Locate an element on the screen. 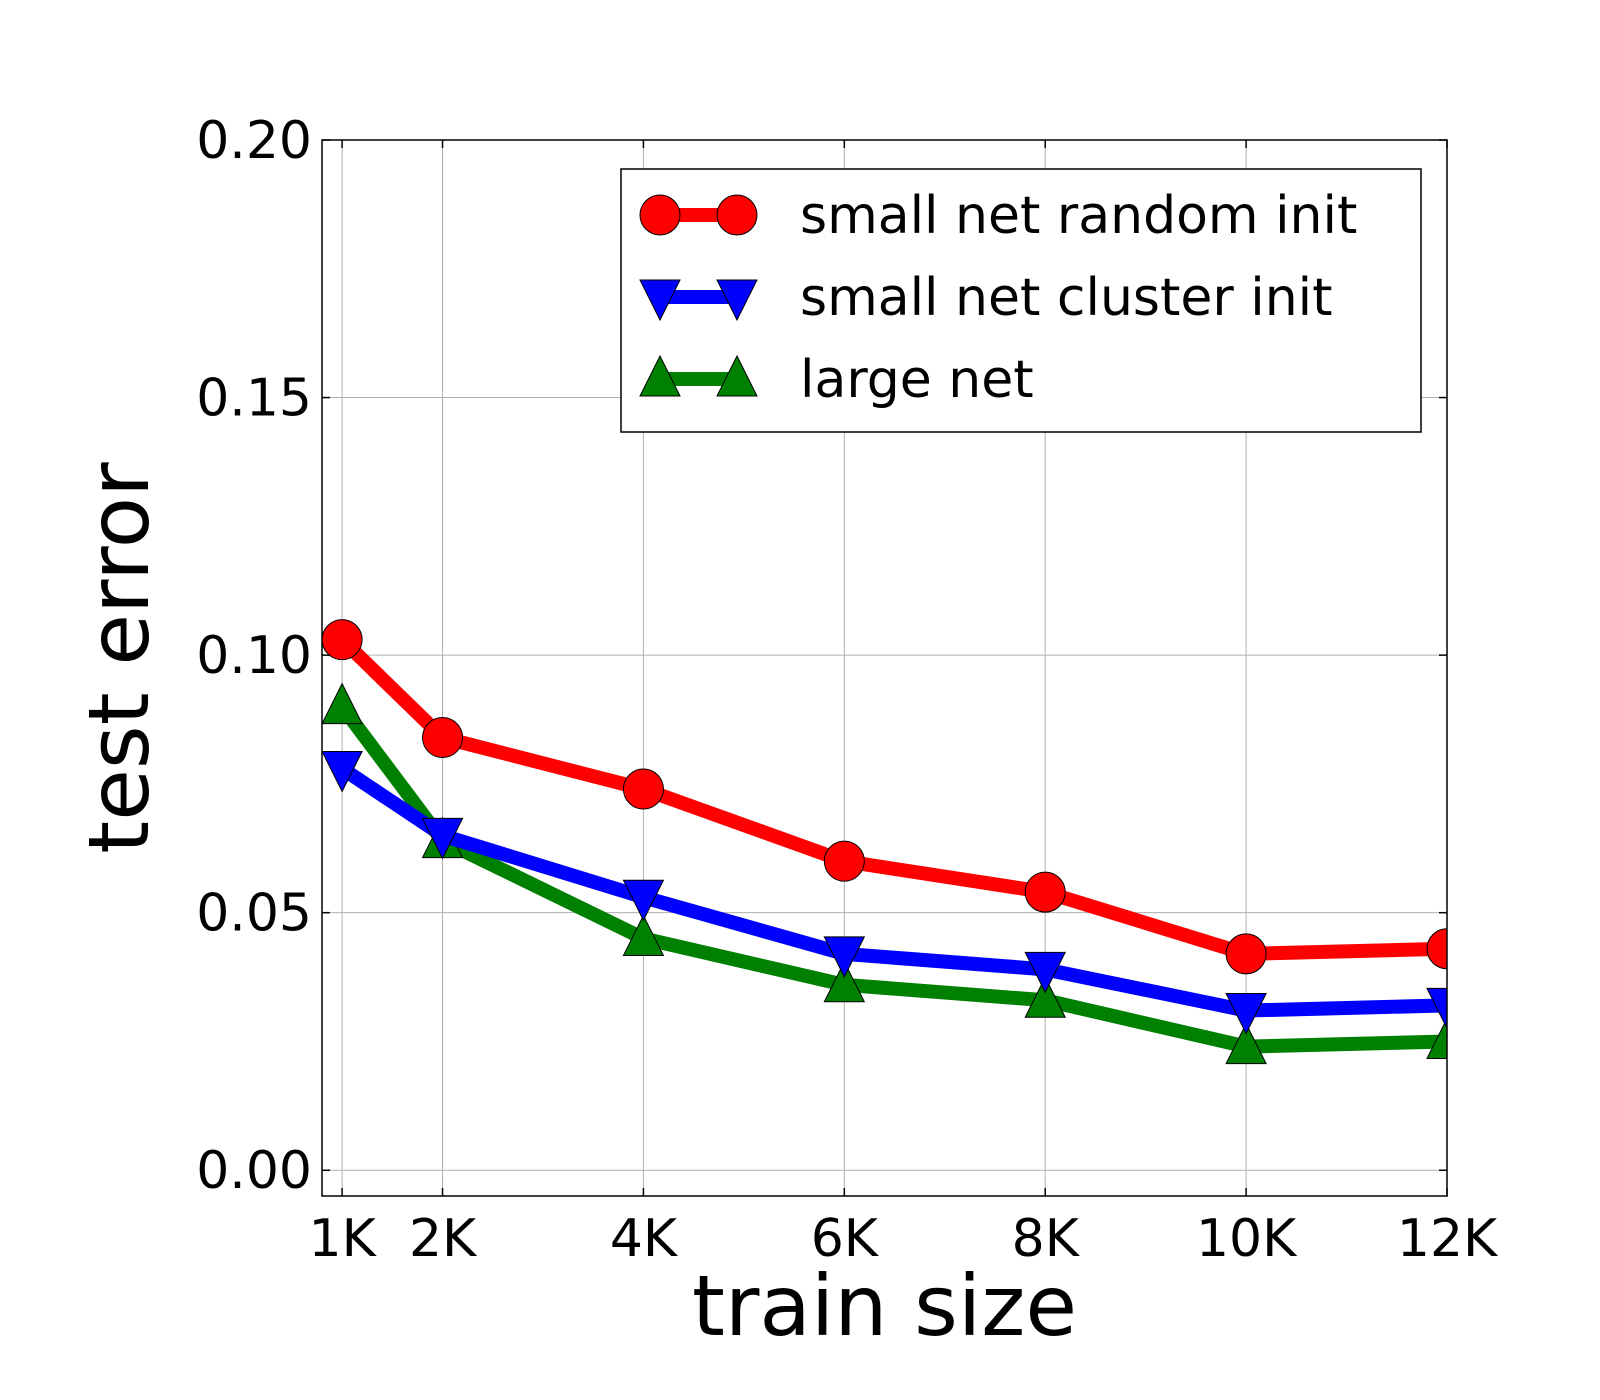 This screenshot has height=1400, width=1600. legend-item: small net cluster init is located at coordinates (986, 298).